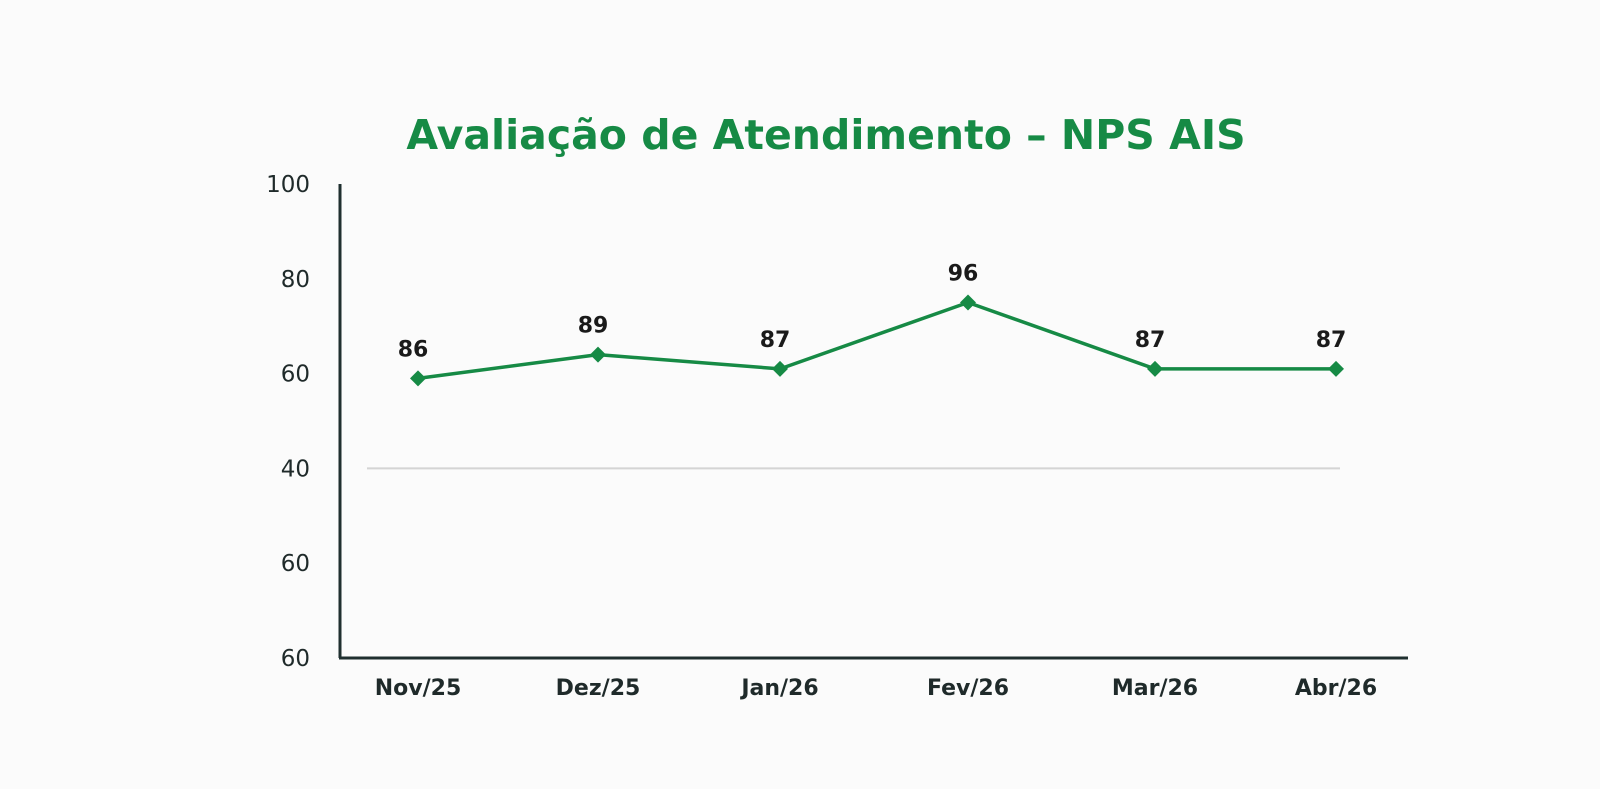  What do you see at coordinates (1336, 688) in the screenshot?
I see `x-tick-label: Abr/26` at bounding box center [1336, 688].